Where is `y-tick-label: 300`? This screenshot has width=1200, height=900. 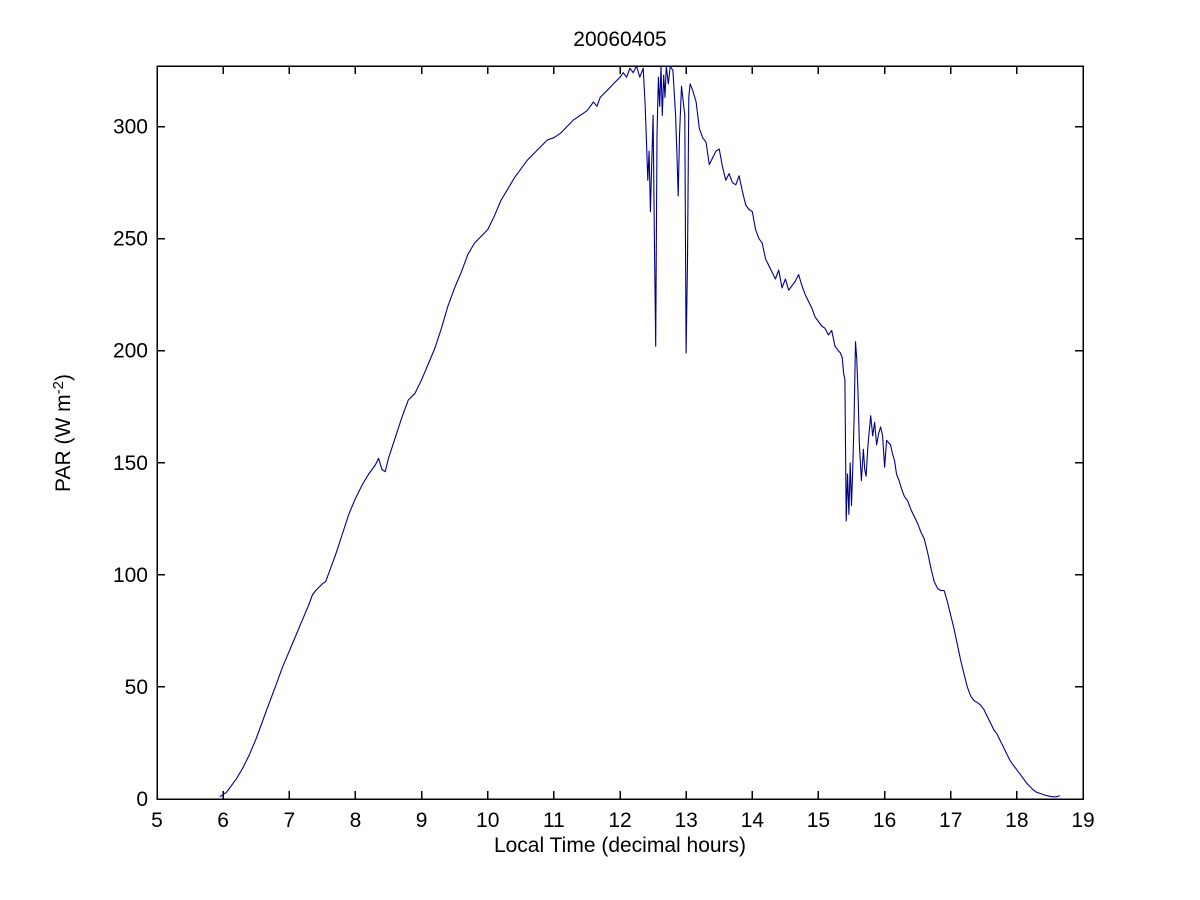 y-tick-label: 300 is located at coordinates (130, 127).